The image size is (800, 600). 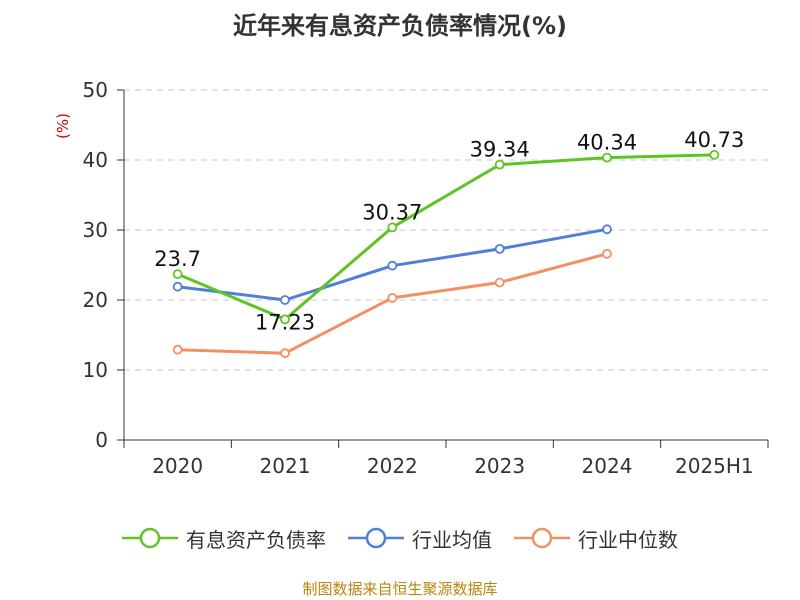 I want to click on data-label: 39.34, so click(x=500, y=150).